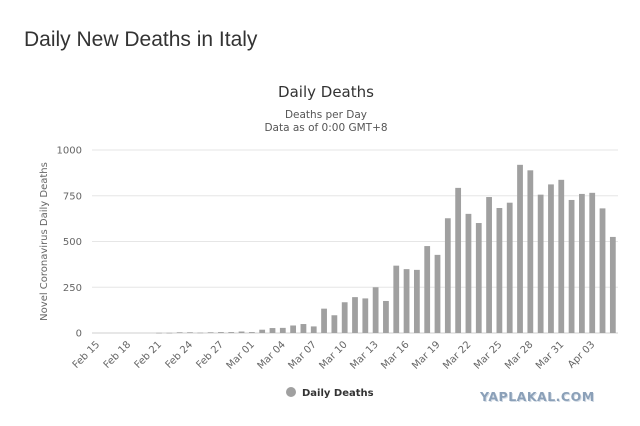 This screenshot has height=426, width=640. I want to click on x-tick-label: Mar 01, so click(241, 355).